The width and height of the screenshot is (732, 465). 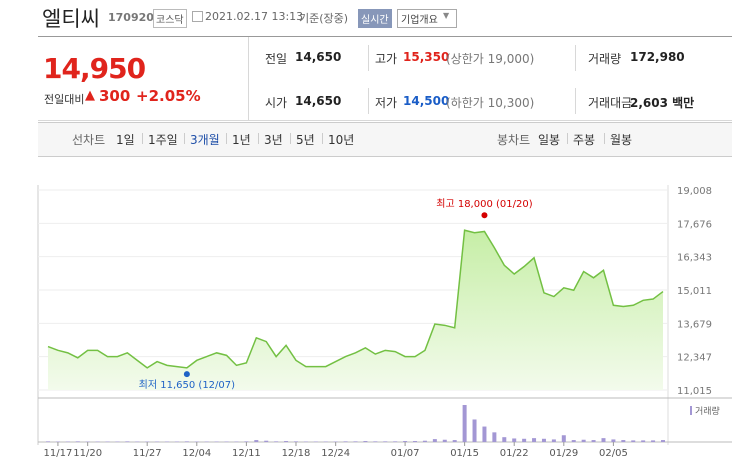 I want to click on candle-chart-label: 봉차트, so click(x=514, y=140).